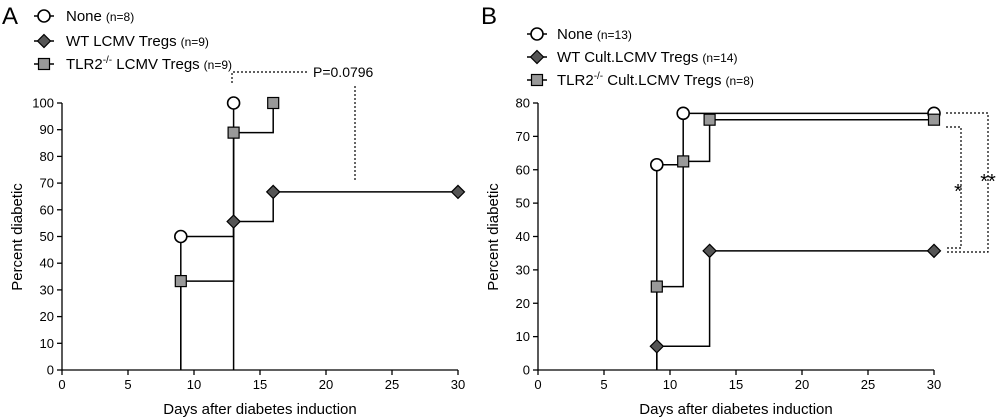 The width and height of the screenshot is (1000, 419). What do you see at coordinates (614, 35) in the screenshot?
I see `panel-b-legend-n: (n=13)` at bounding box center [614, 35].